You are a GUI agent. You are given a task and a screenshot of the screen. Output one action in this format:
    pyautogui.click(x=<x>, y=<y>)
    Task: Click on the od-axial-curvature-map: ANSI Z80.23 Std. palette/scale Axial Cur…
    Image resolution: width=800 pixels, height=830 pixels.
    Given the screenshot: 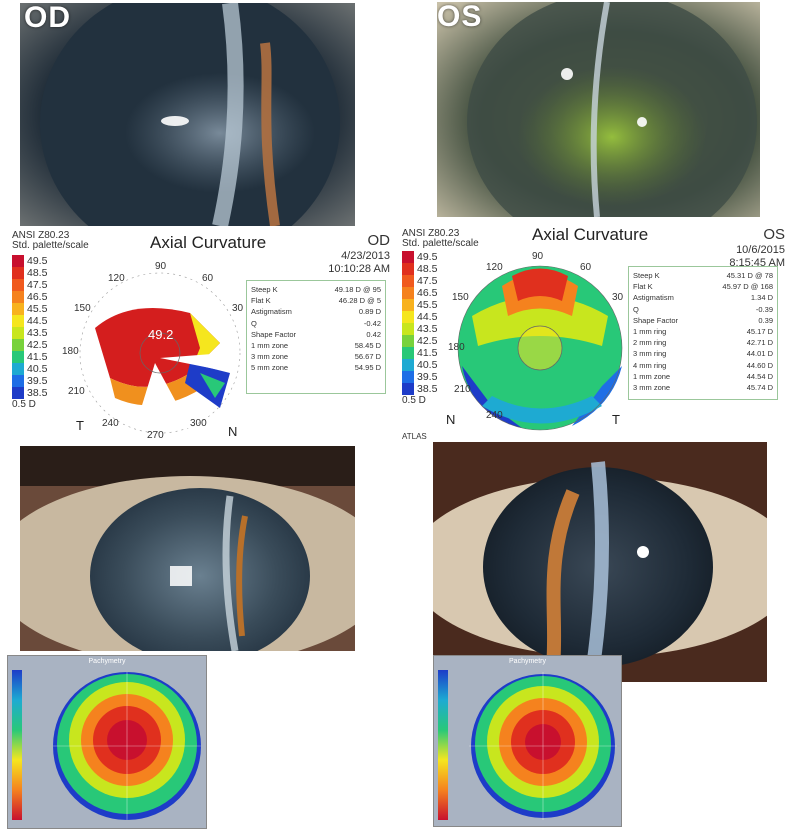 What is the action you would take?
    pyautogui.click(x=200, y=334)
    